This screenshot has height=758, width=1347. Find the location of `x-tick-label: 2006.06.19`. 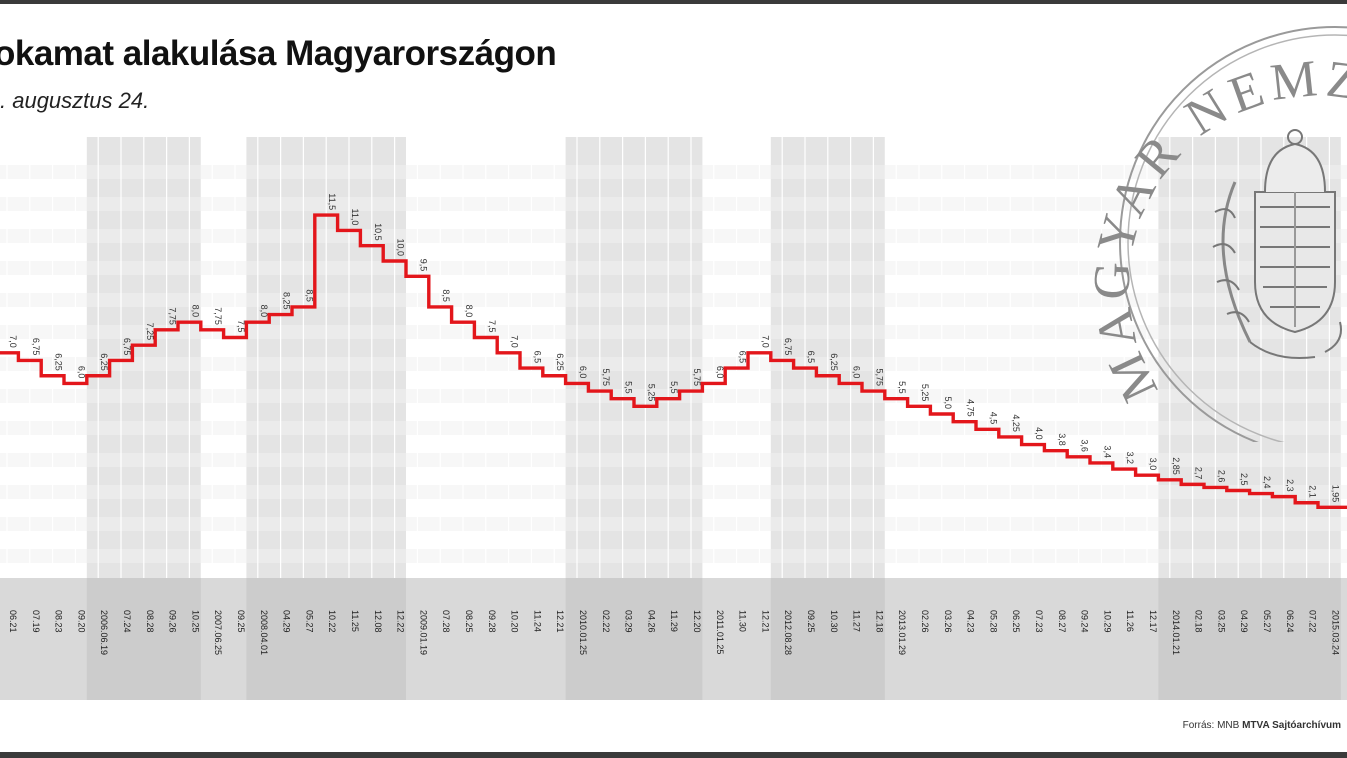

x-tick-label: 2006.06.19 is located at coordinates (104, 632).